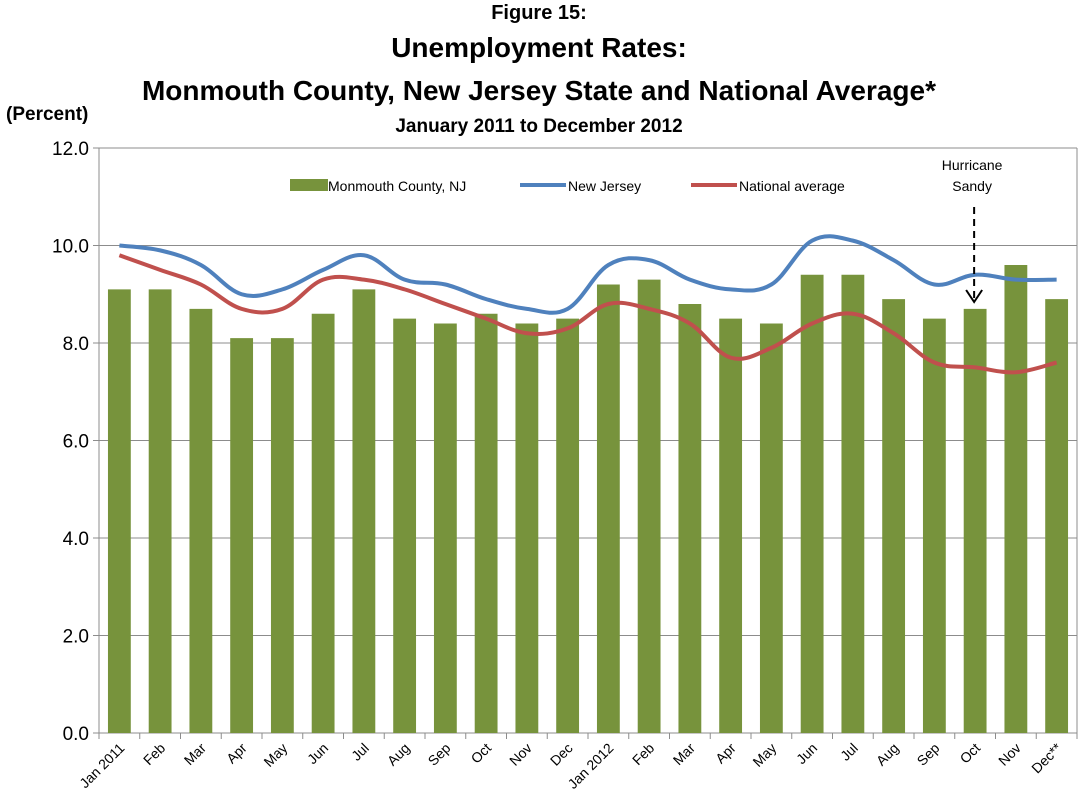  What do you see at coordinates (539, 47) in the screenshot?
I see `chart-title-line1: Unemployment Rates:` at bounding box center [539, 47].